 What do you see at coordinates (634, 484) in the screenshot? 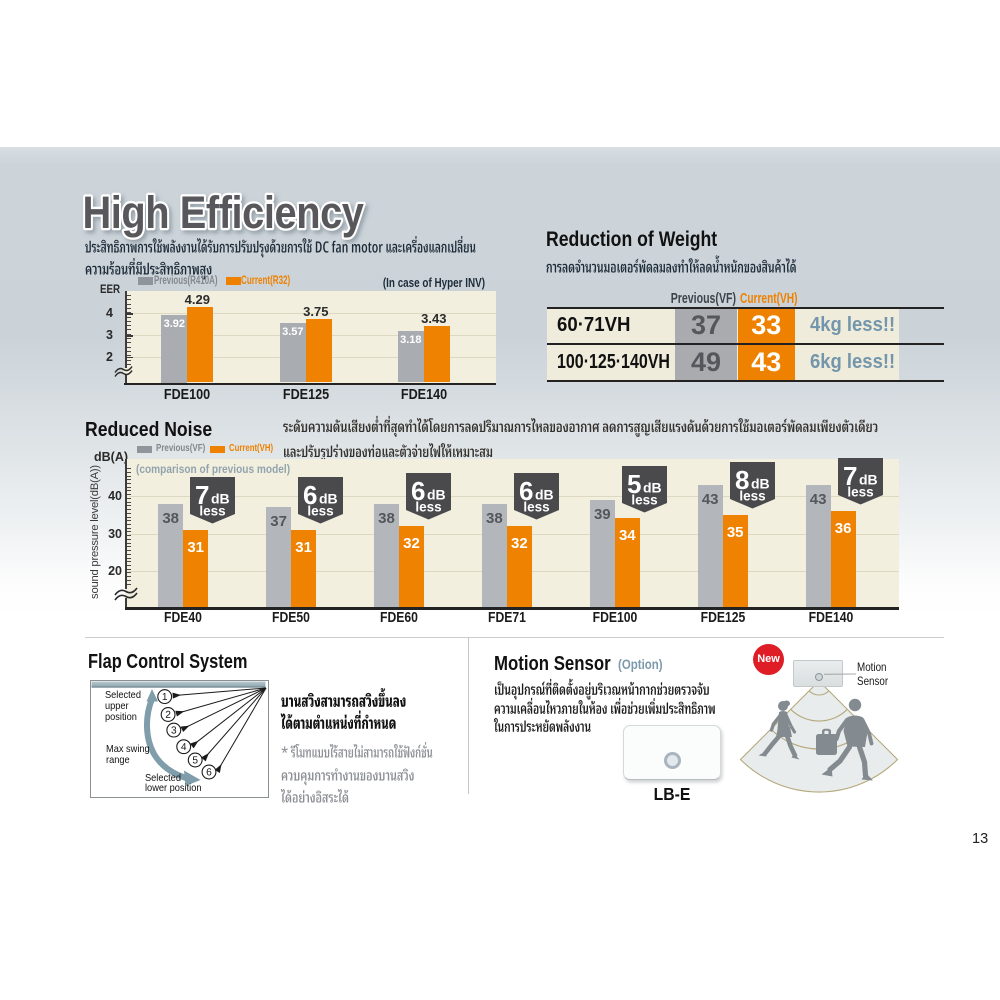
I see `svg-text: 5` at bounding box center [634, 484].